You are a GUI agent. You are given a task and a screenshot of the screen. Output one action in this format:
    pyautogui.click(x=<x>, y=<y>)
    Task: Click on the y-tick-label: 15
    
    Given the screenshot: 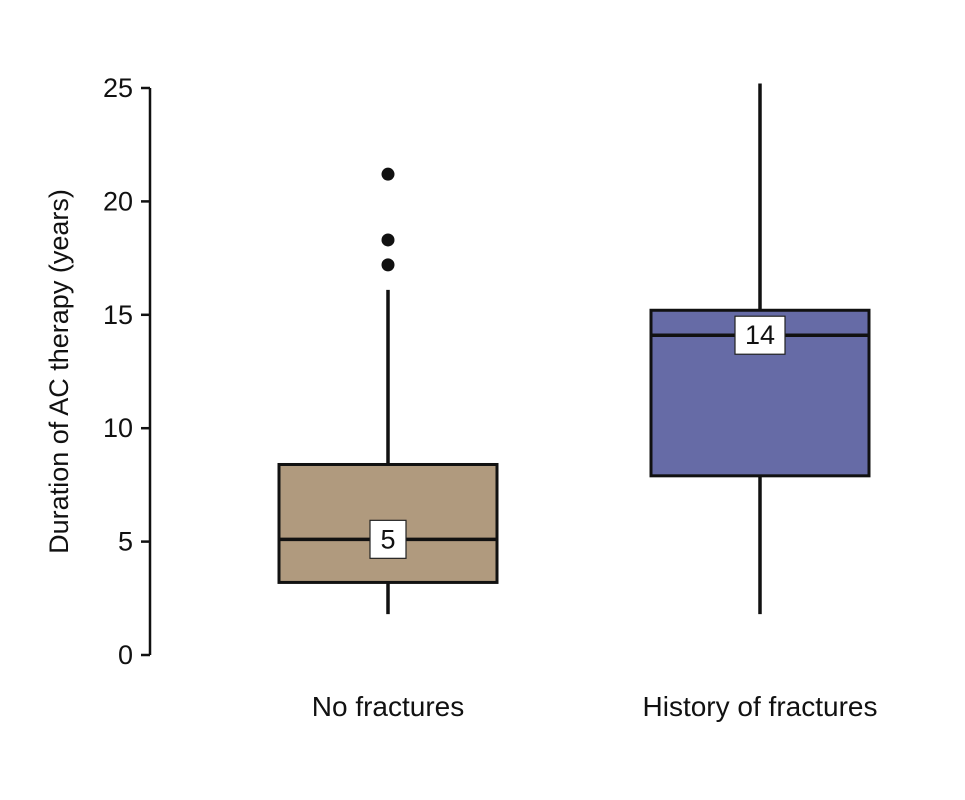 What is the action you would take?
    pyautogui.click(x=118, y=315)
    